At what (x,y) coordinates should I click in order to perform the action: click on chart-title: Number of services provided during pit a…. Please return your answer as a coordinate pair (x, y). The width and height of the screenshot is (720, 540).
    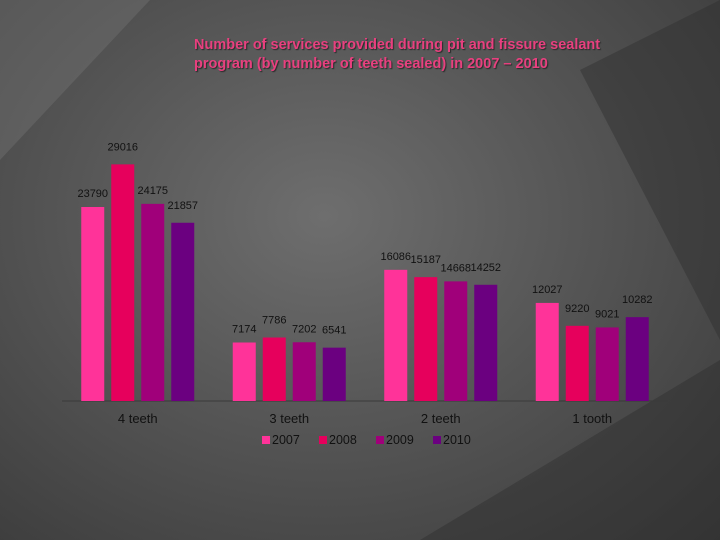
    Looking at the image, I should click on (444, 55).